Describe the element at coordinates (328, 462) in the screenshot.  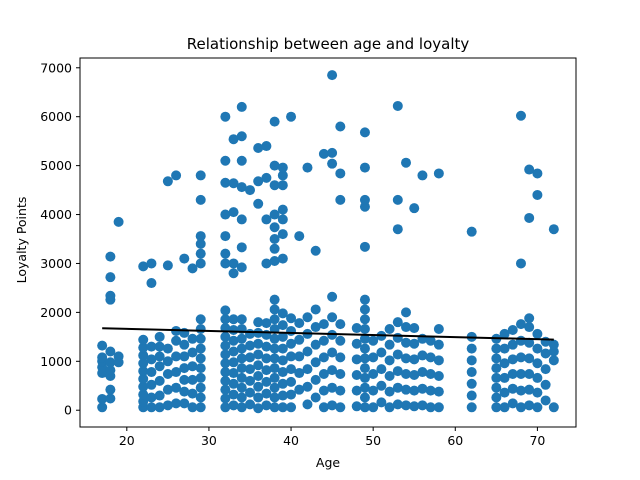
I see `x-axis-title: Age` at that location.